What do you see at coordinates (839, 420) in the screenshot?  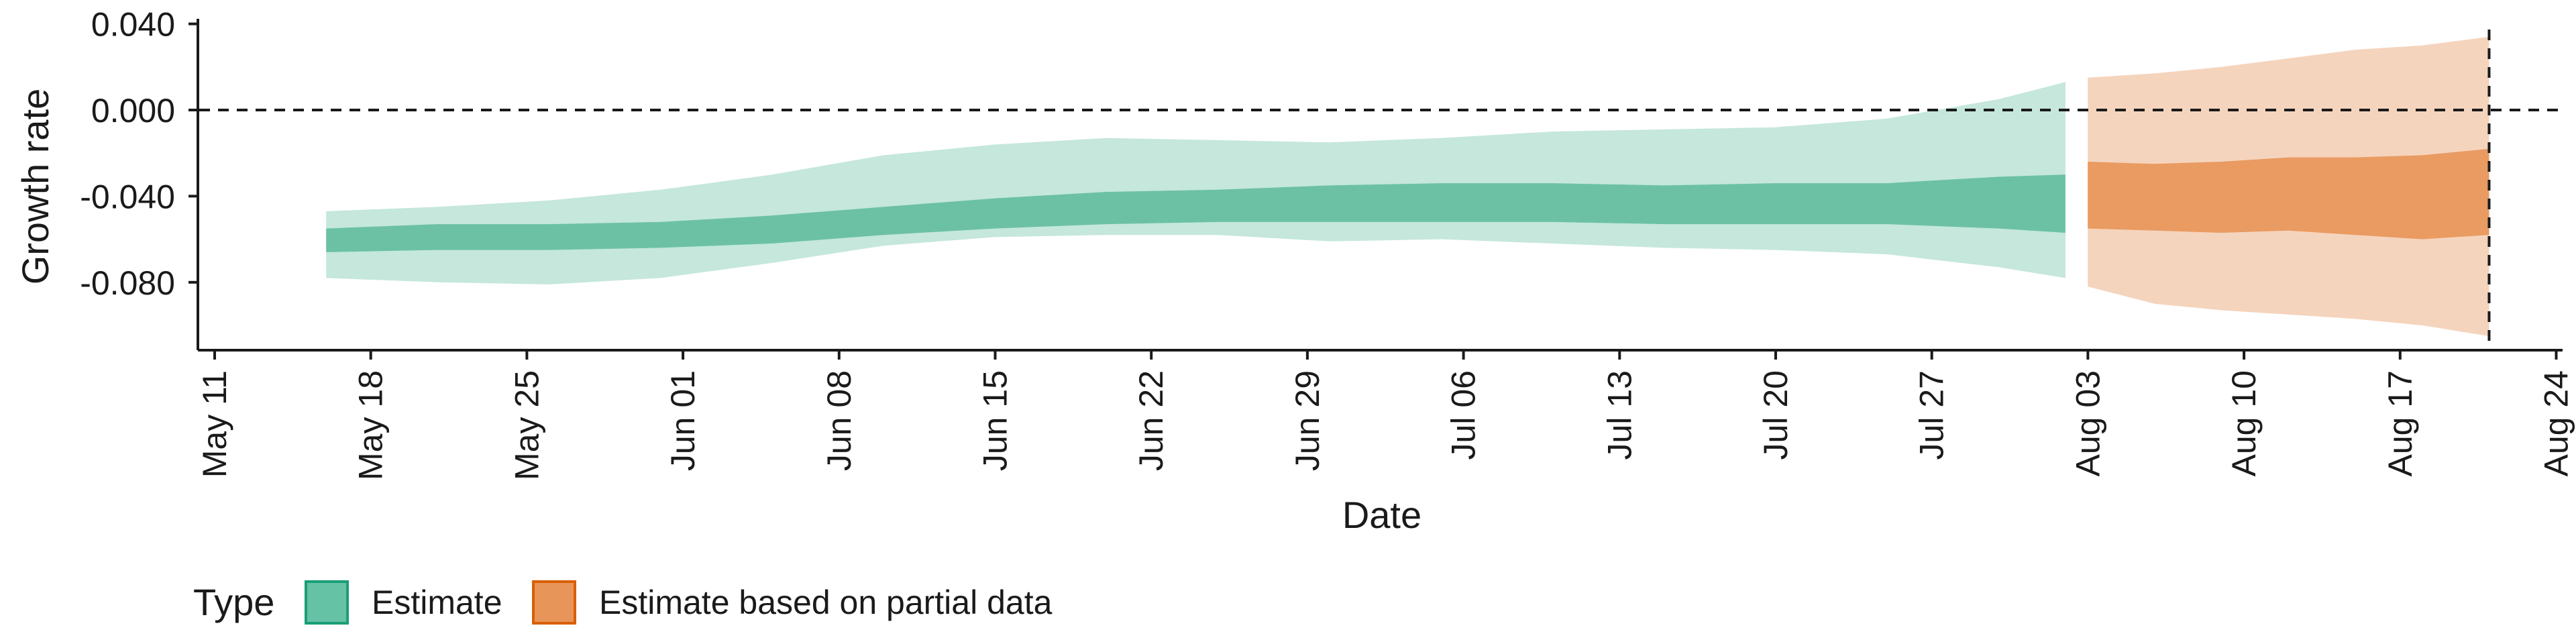 I see `x-tick-label: Jun 08` at bounding box center [839, 420].